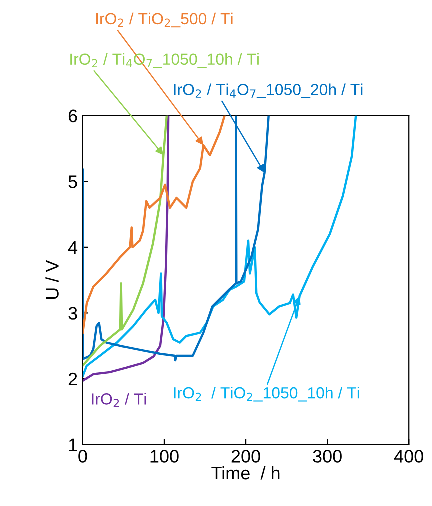 This screenshot has height=506, width=432. Describe the element at coordinates (52, 279) in the screenshot. I see `y-axis-title: U / V` at that location.